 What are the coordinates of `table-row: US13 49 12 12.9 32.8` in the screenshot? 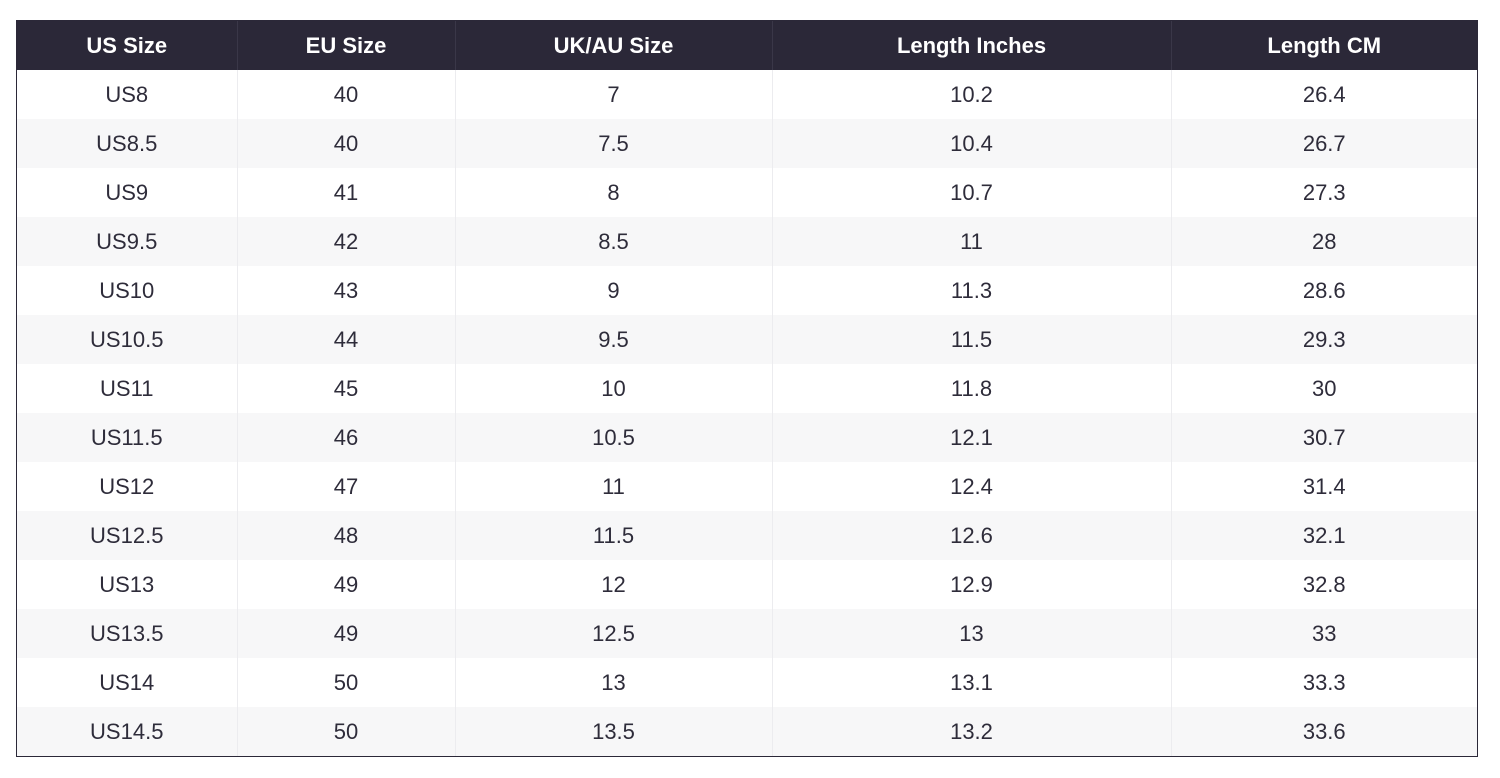 It's located at (747, 584).